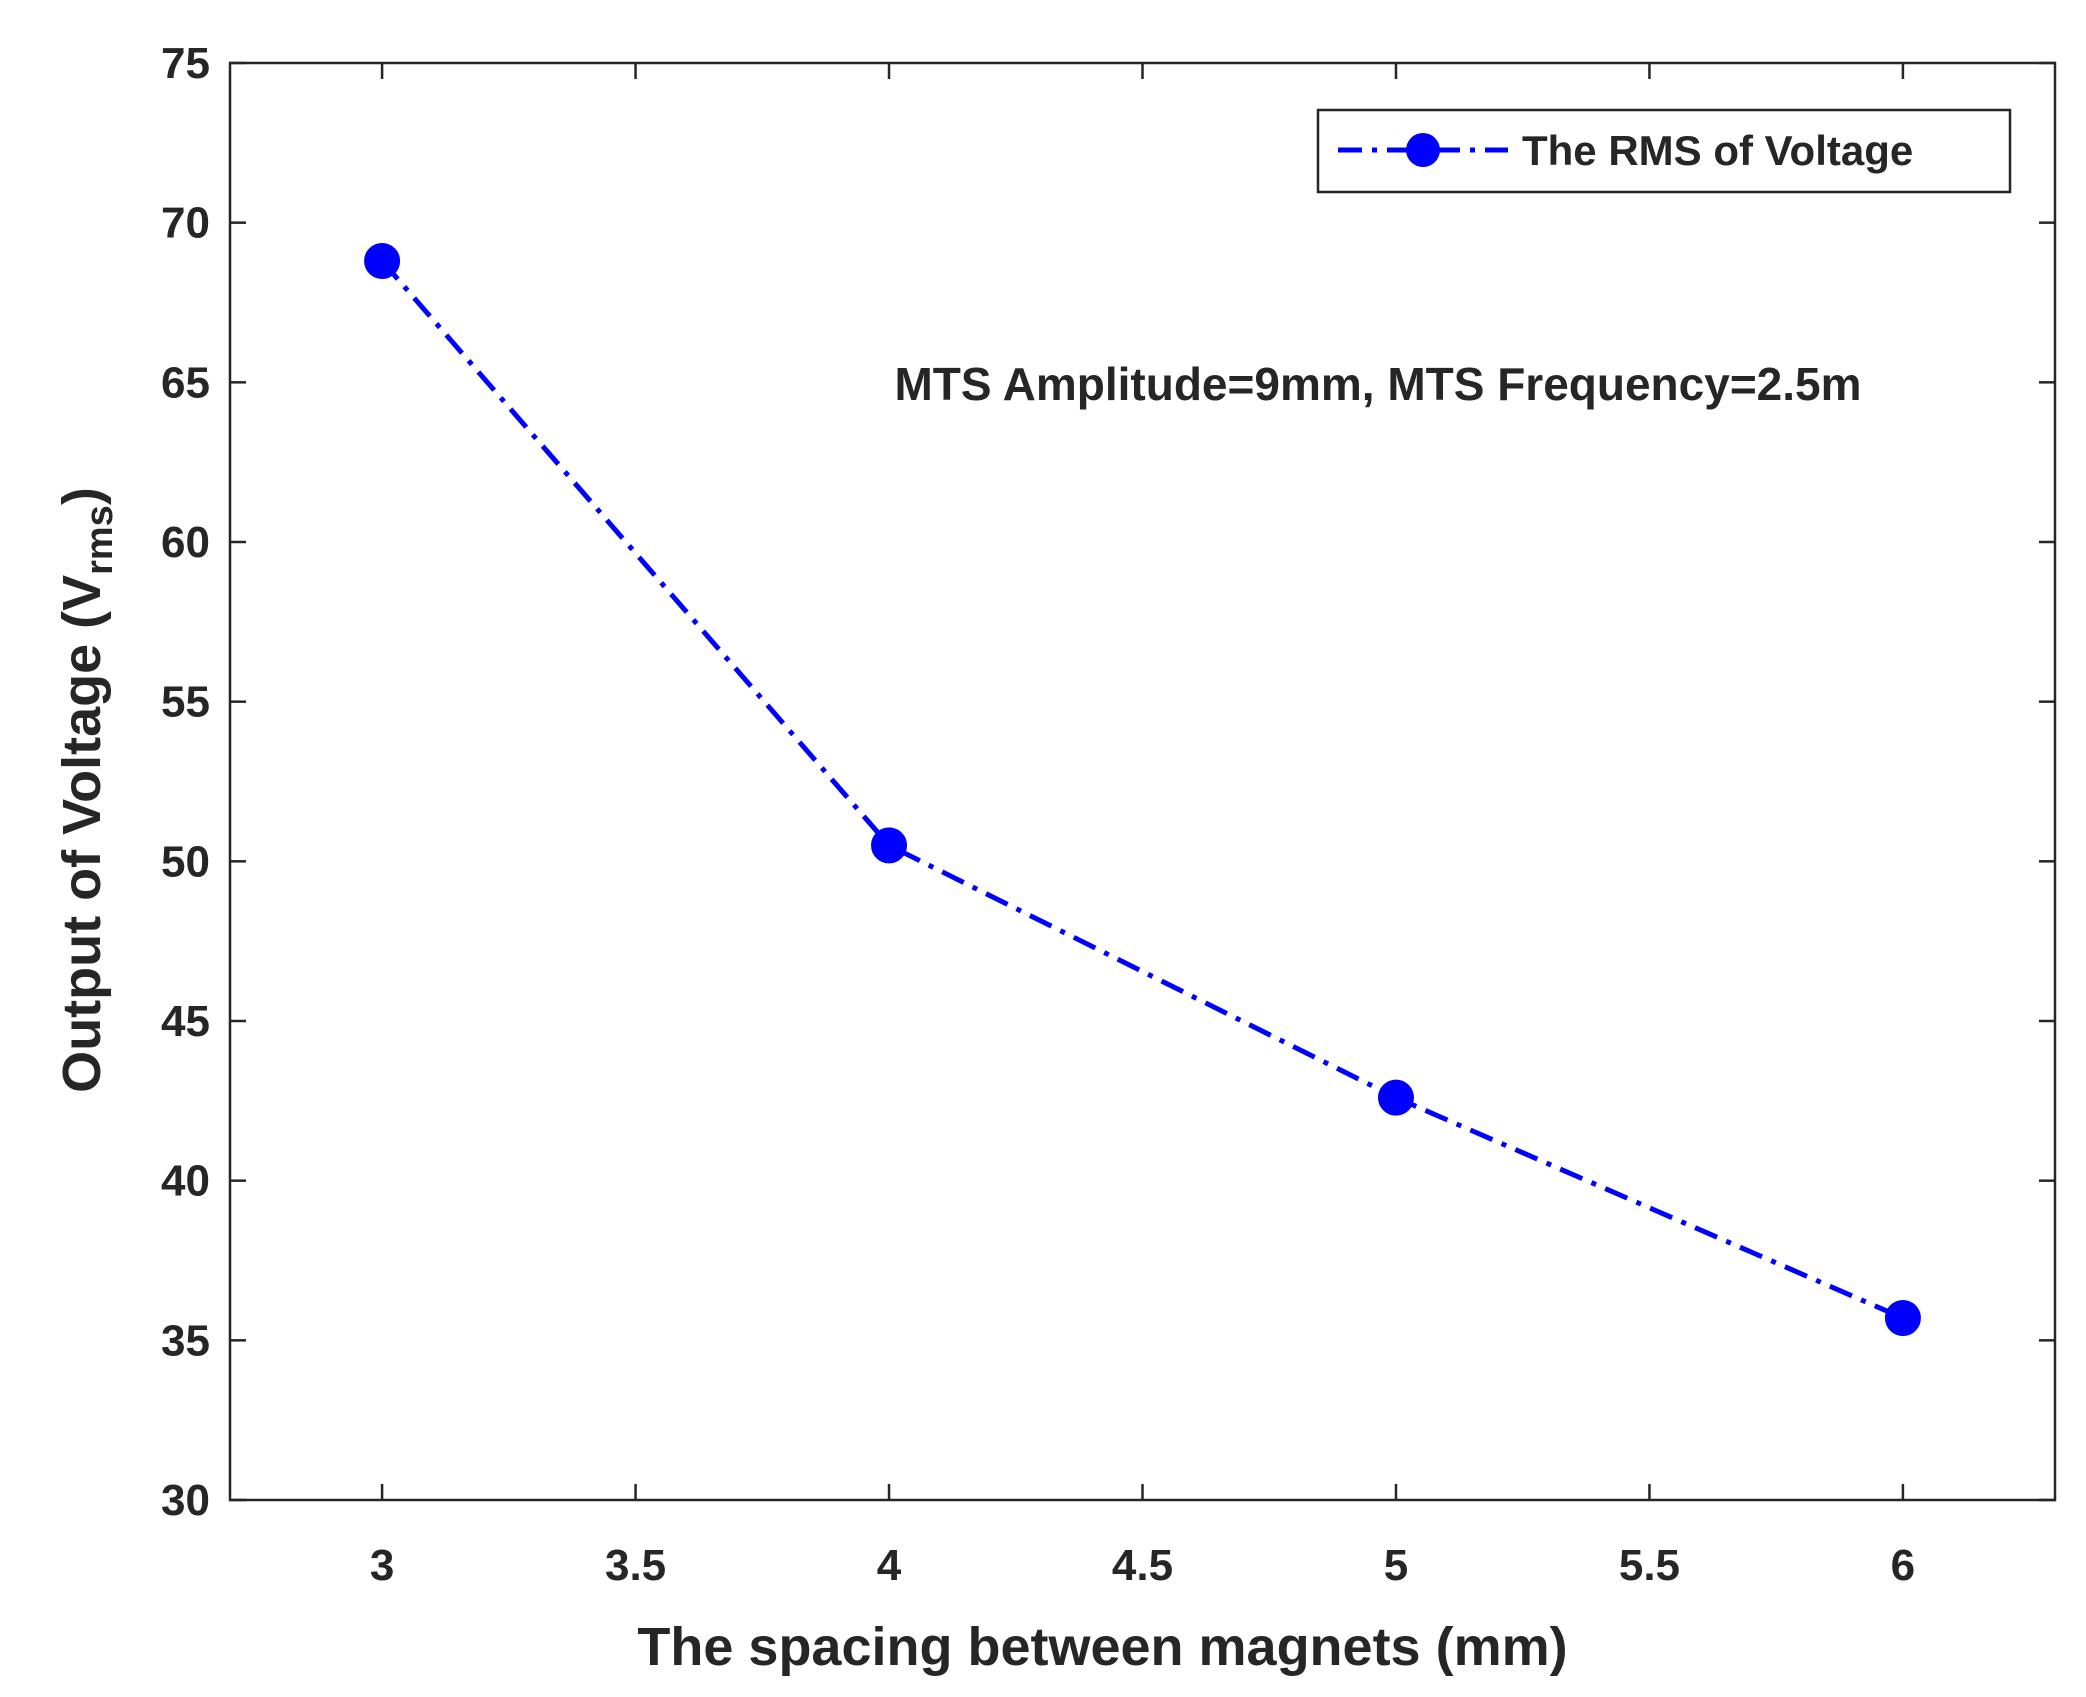  Describe the element at coordinates (185, 1181) in the screenshot. I see `y-tick-label: 40` at that location.